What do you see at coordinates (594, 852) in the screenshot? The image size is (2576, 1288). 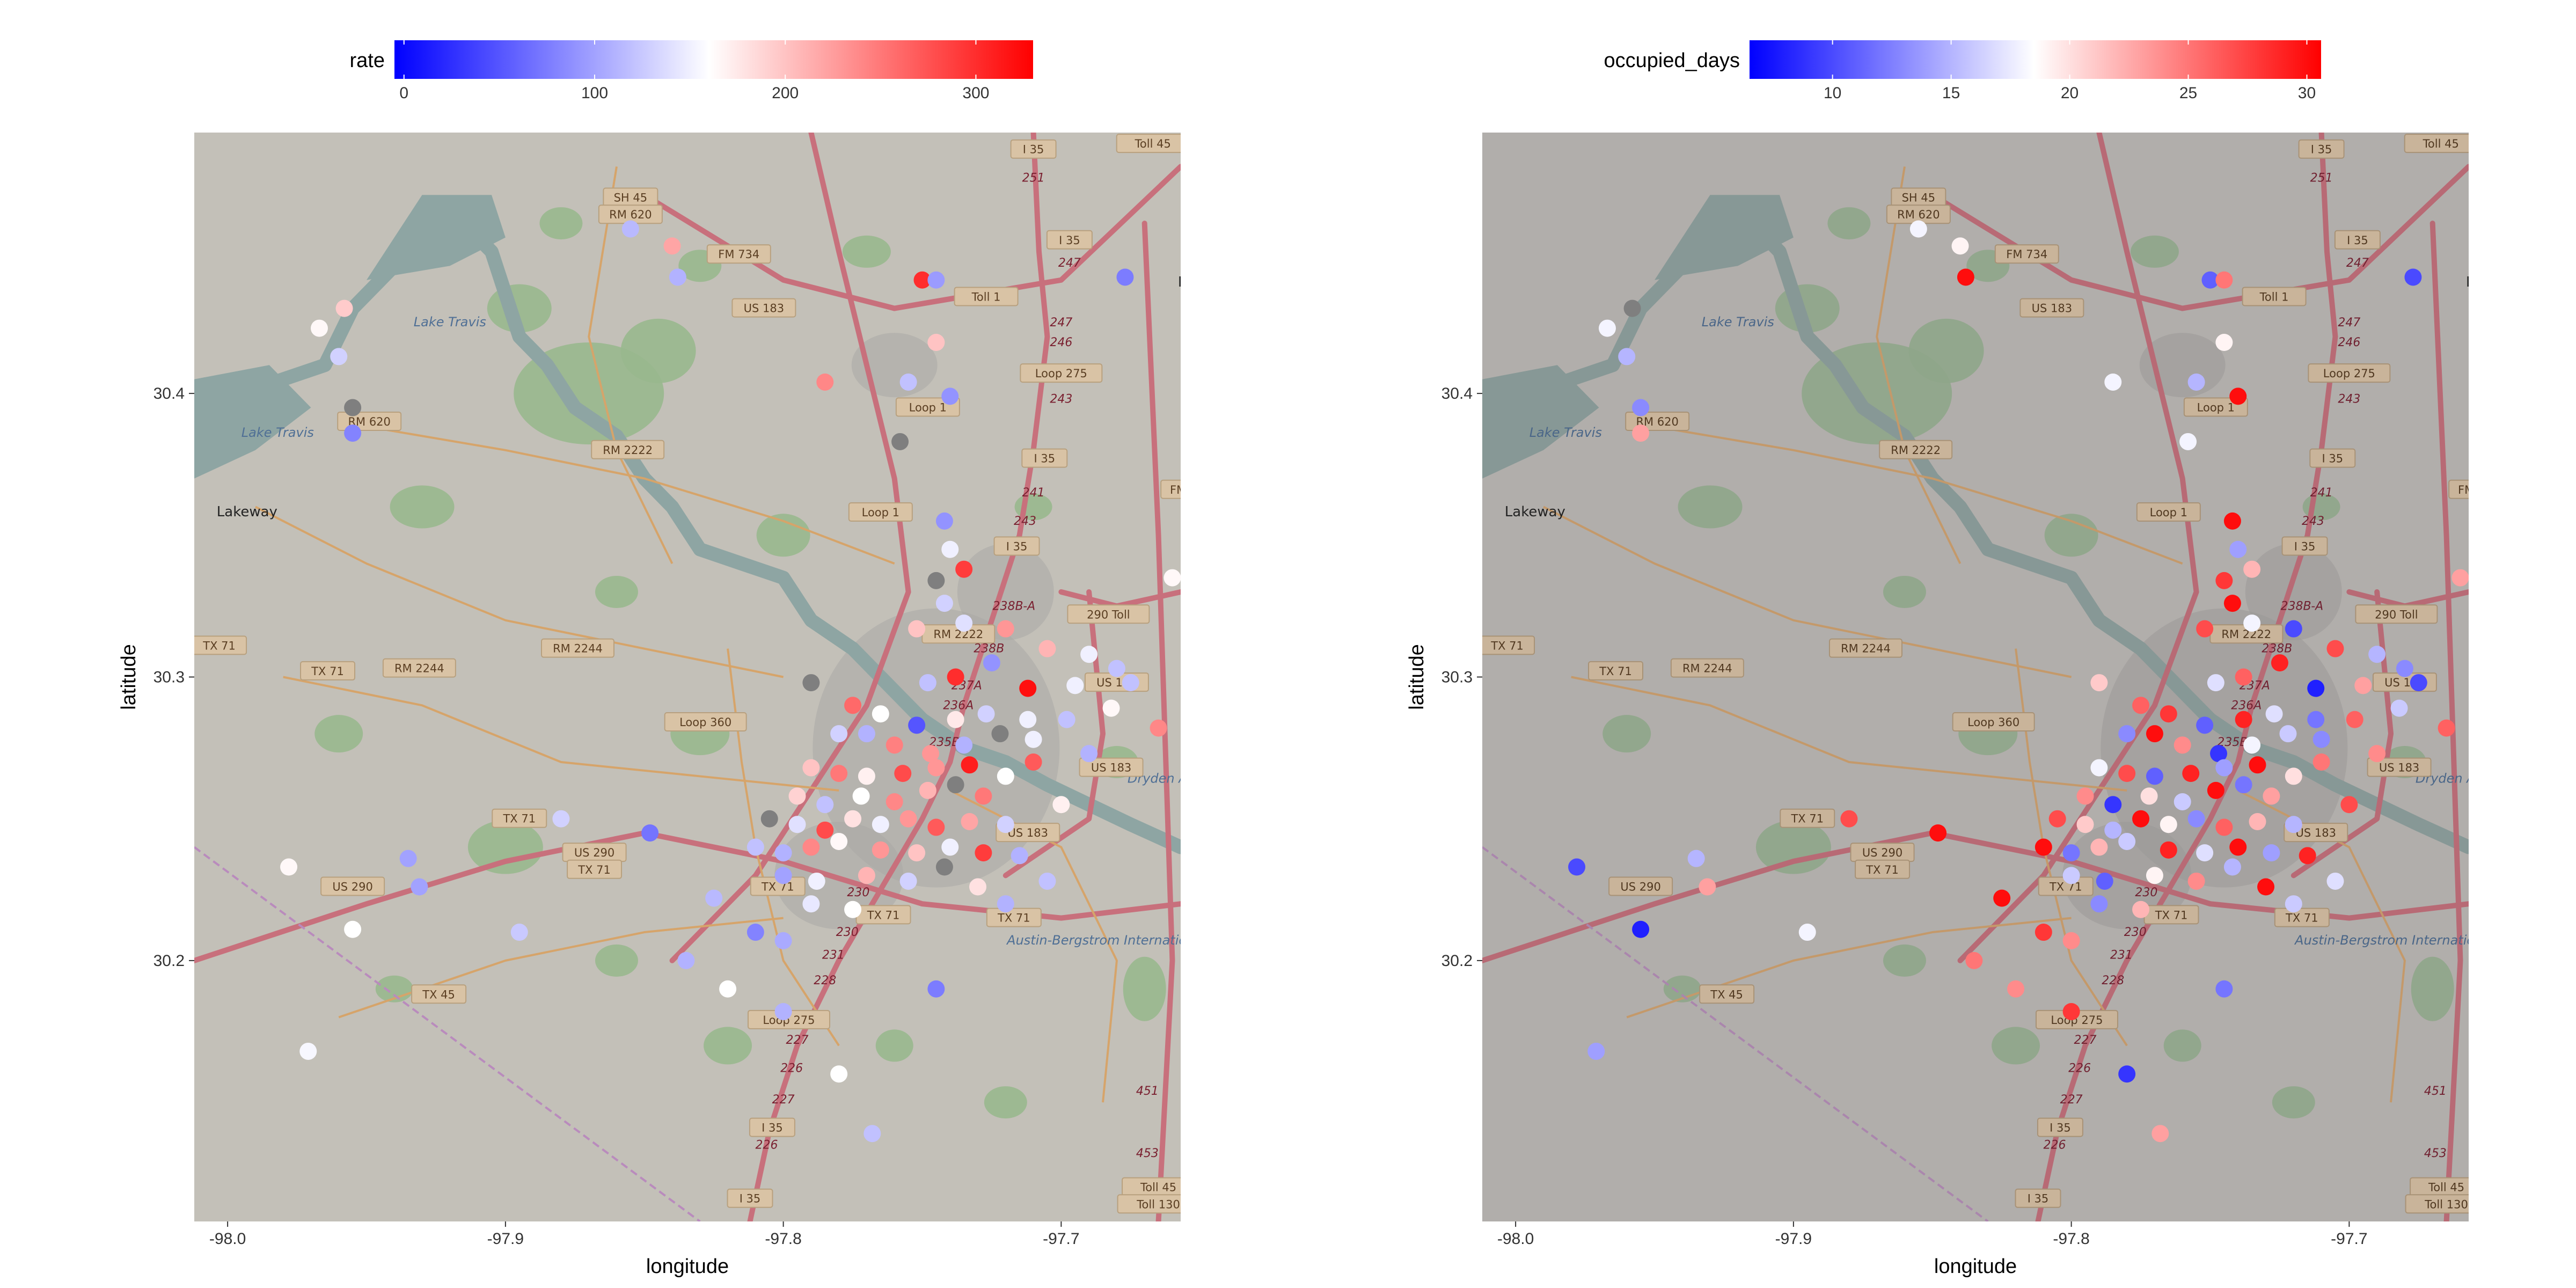 I see `road-shield-label: US 290` at bounding box center [594, 852].